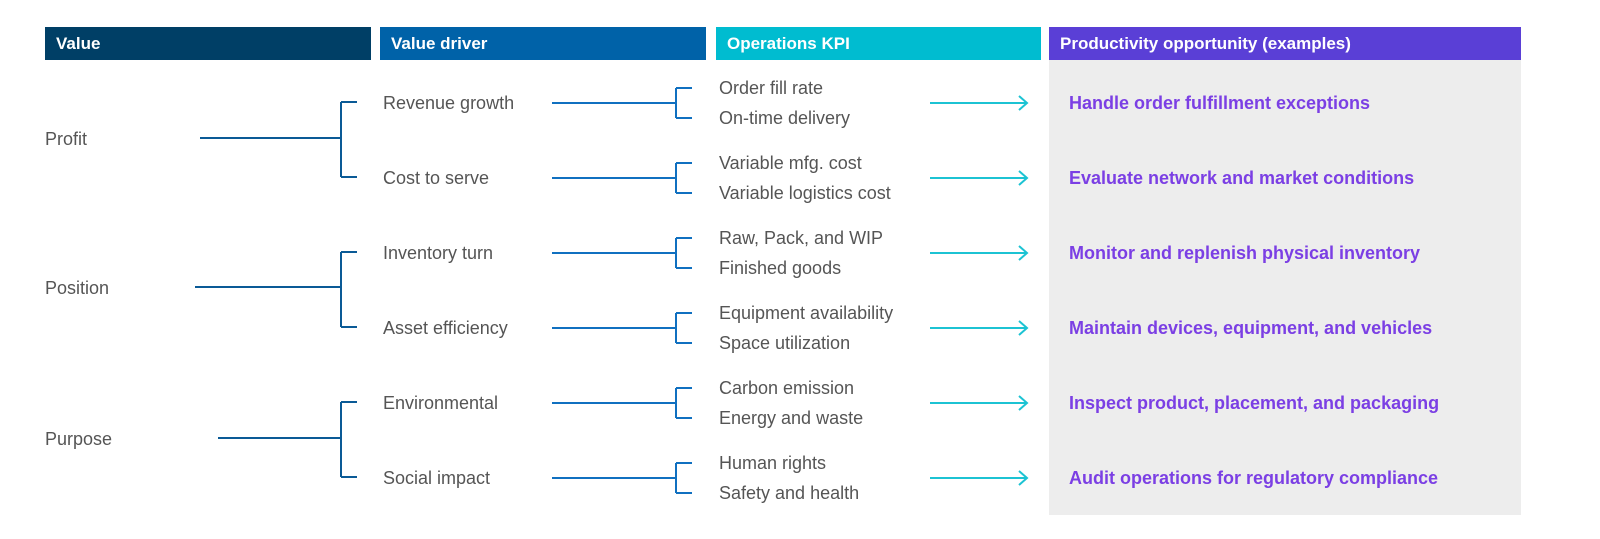 This screenshot has height=539, width=1600. Describe the element at coordinates (1242, 178) in the screenshot. I see `productivity-opportunity: Evaluate network and market conditions` at that location.